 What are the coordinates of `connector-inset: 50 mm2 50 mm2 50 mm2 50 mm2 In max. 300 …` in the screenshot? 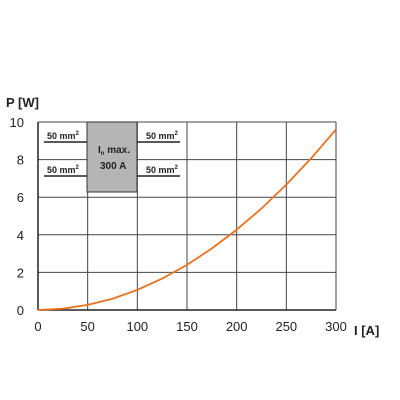 It's located at (112, 157).